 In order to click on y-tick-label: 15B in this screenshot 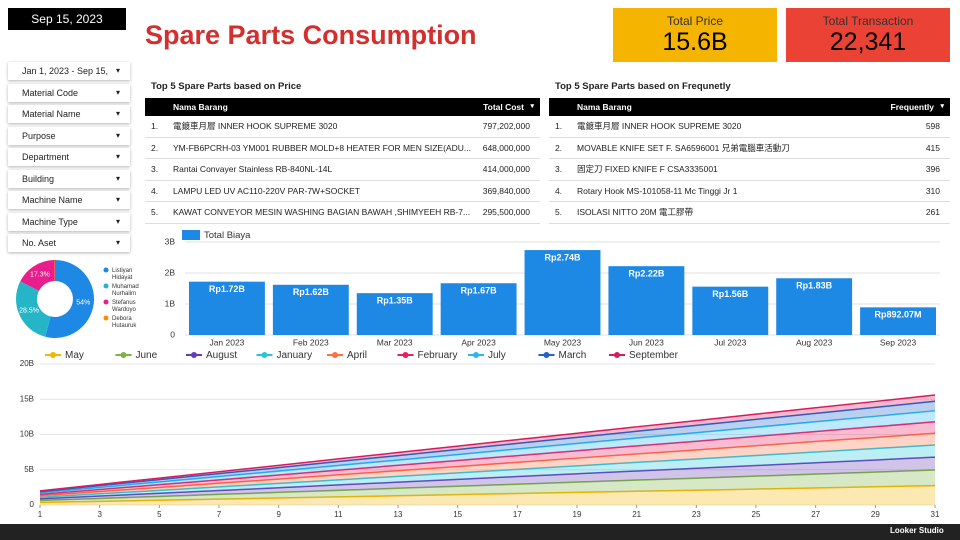, I will do `click(27, 398)`.